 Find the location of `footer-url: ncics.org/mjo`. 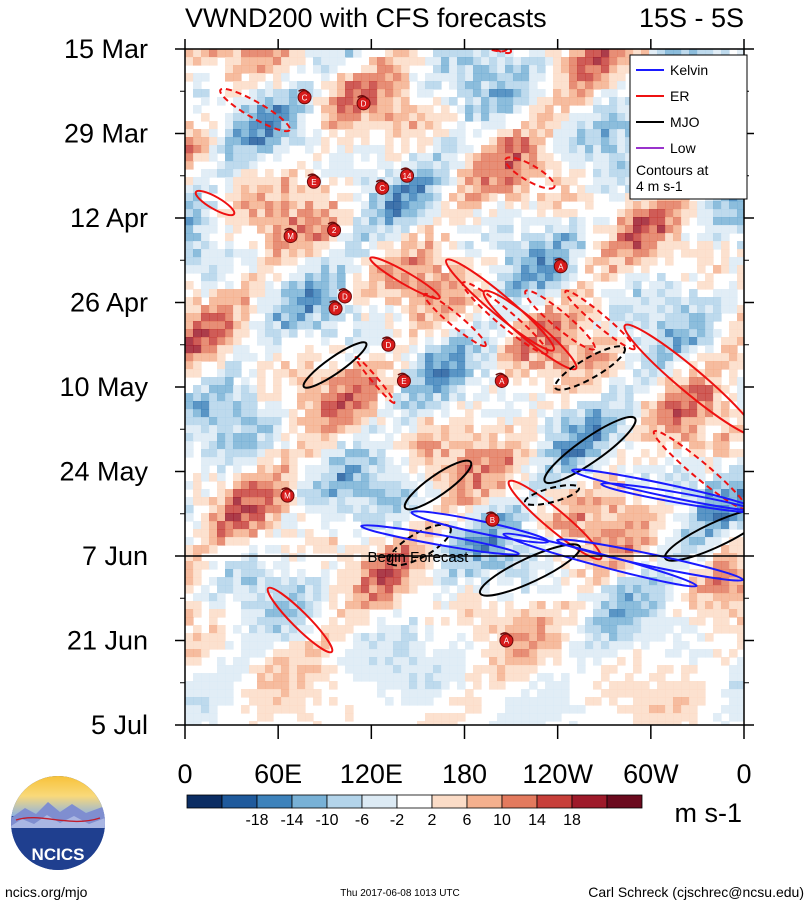

footer-url: ncics.org/mjo is located at coordinates (46, 892).